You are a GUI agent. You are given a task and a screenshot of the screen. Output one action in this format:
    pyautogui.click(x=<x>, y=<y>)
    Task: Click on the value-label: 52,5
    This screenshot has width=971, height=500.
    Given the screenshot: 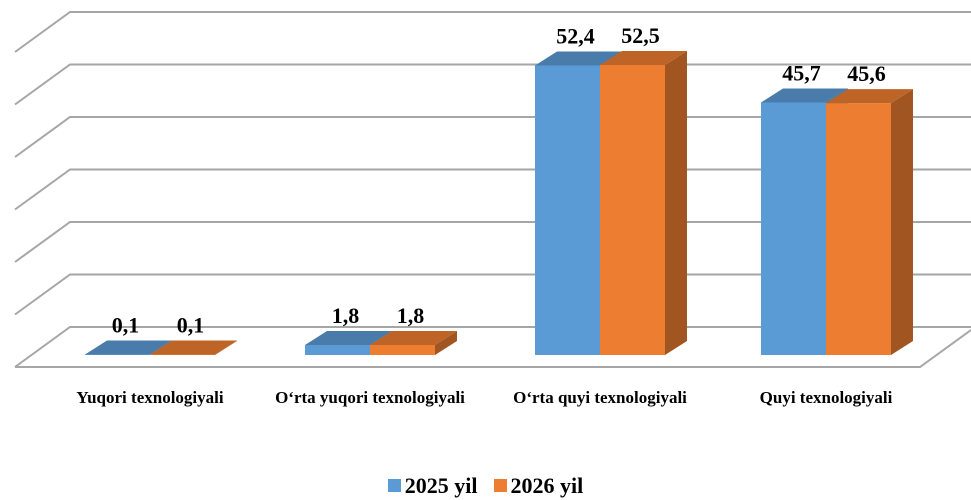 What is the action you would take?
    pyautogui.click(x=640, y=35)
    